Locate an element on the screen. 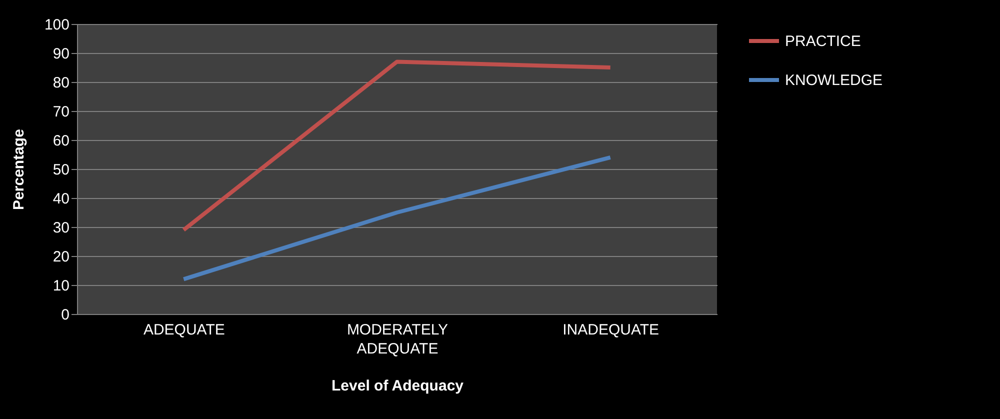 Image resolution: width=1000 pixels, height=419 pixels. legend-label: PRACTICE is located at coordinates (823, 41).